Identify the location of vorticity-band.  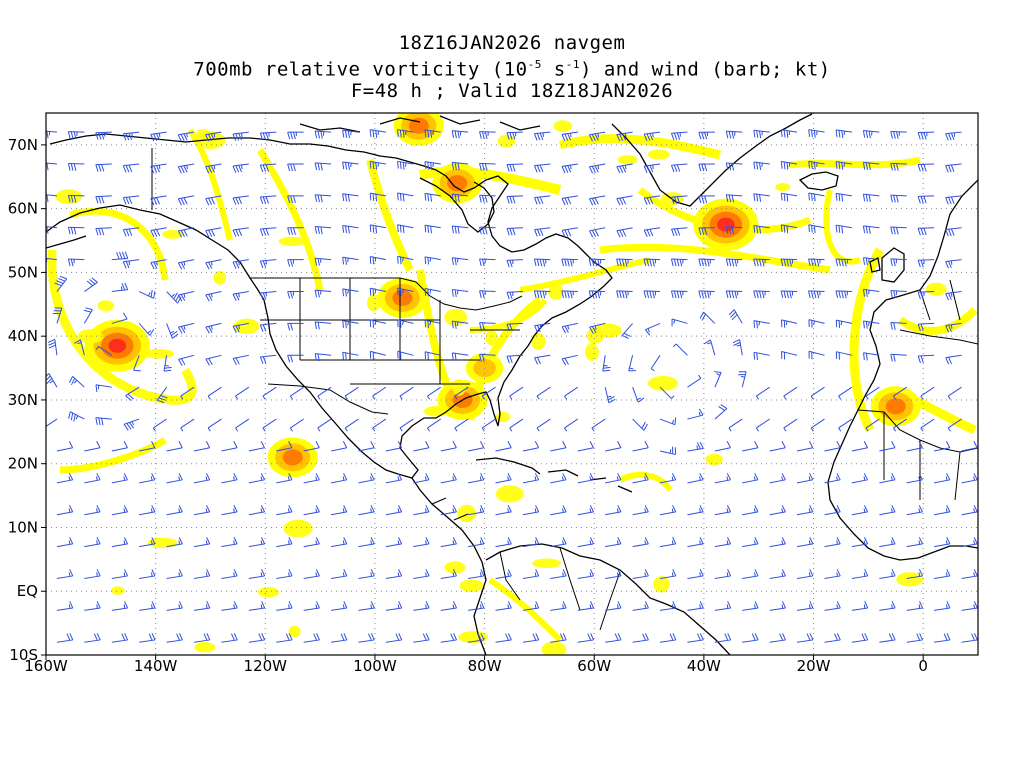
(842, 227).